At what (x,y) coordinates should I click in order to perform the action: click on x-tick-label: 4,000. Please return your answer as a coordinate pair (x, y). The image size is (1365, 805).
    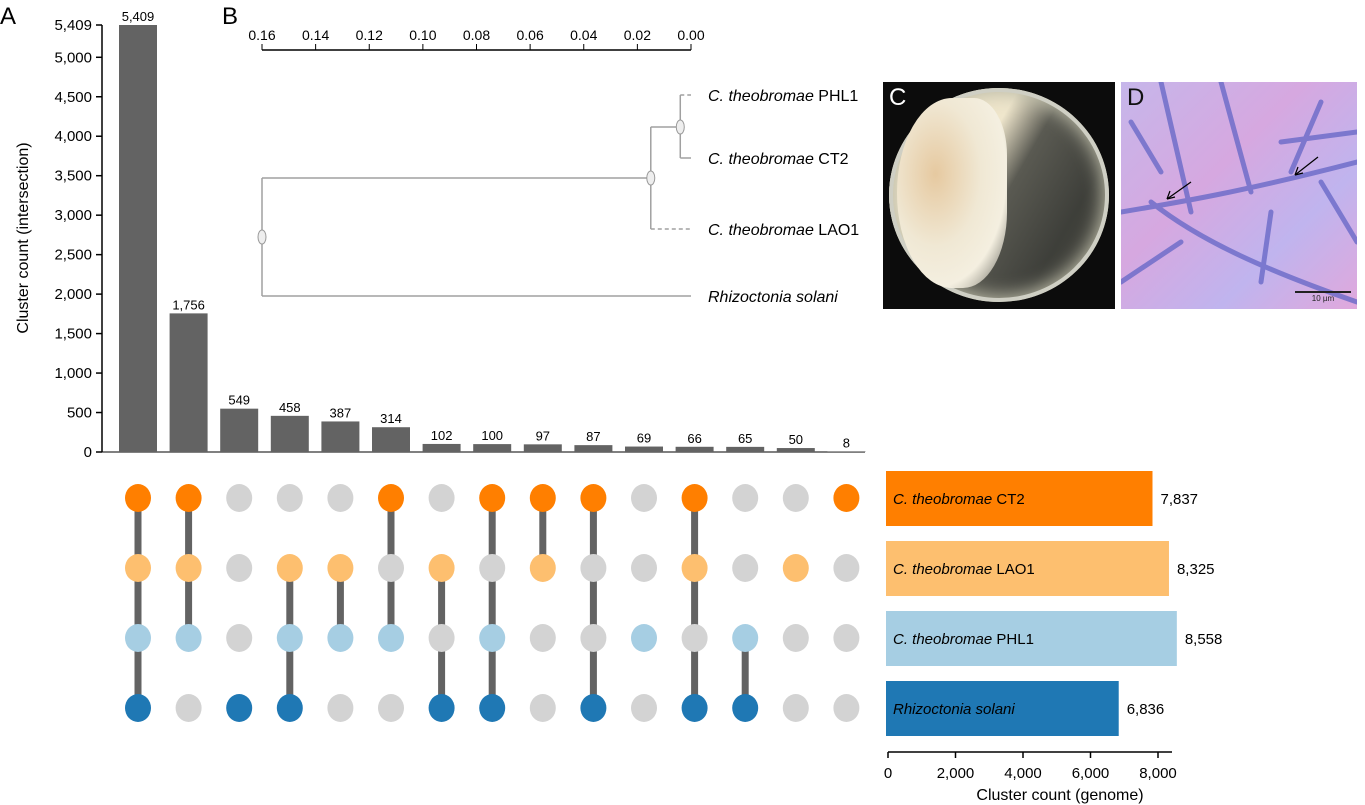
    Looking at the image, I should click on (1023, 773).